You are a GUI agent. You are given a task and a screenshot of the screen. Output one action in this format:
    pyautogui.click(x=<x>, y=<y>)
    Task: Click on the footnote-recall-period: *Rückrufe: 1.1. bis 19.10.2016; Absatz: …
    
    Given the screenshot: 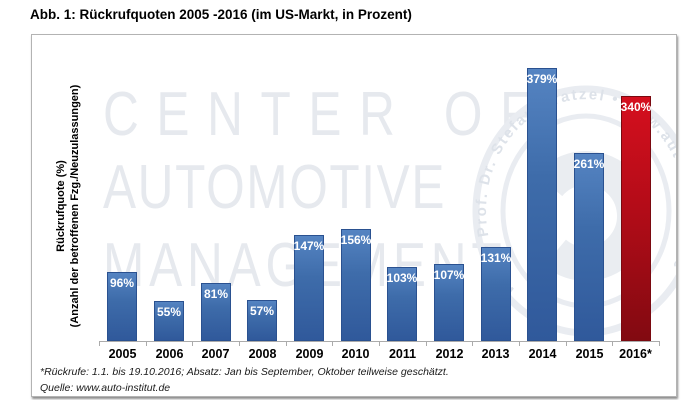 What is the action you would take?
    pyautogui.click(x=244, y=372)
    